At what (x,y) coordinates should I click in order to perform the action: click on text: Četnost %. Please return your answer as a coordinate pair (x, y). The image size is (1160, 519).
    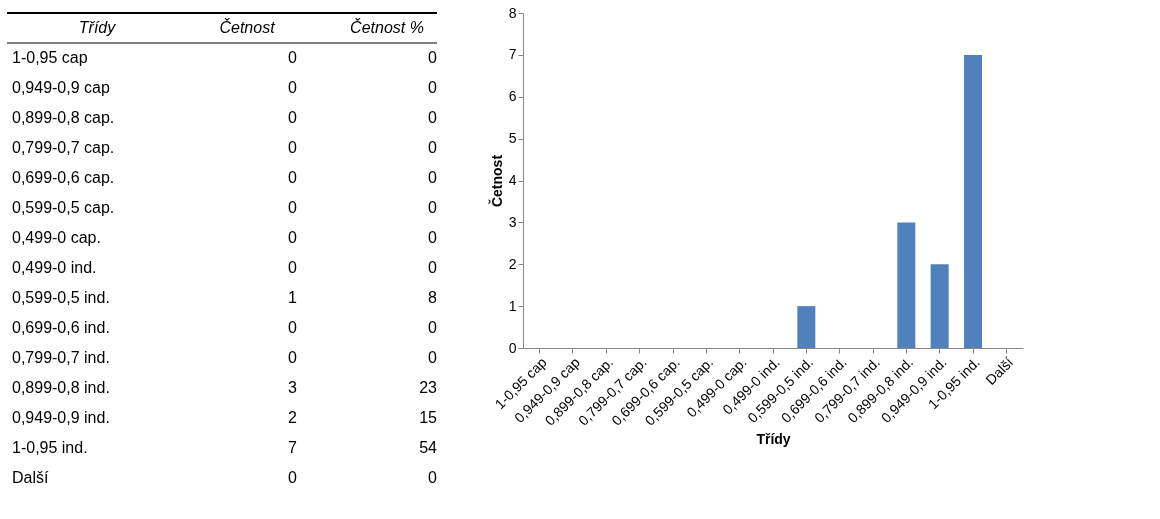
    Looking at the image, I should click on (387, 27).